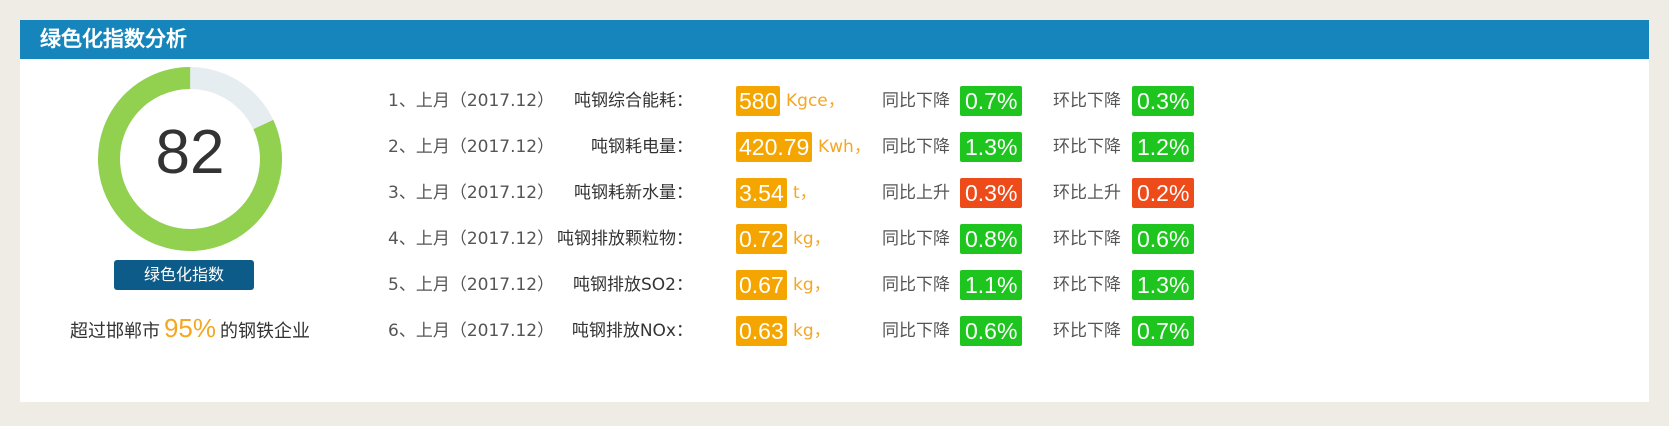  I want to click on green-index-gauge, so click(190, 159).